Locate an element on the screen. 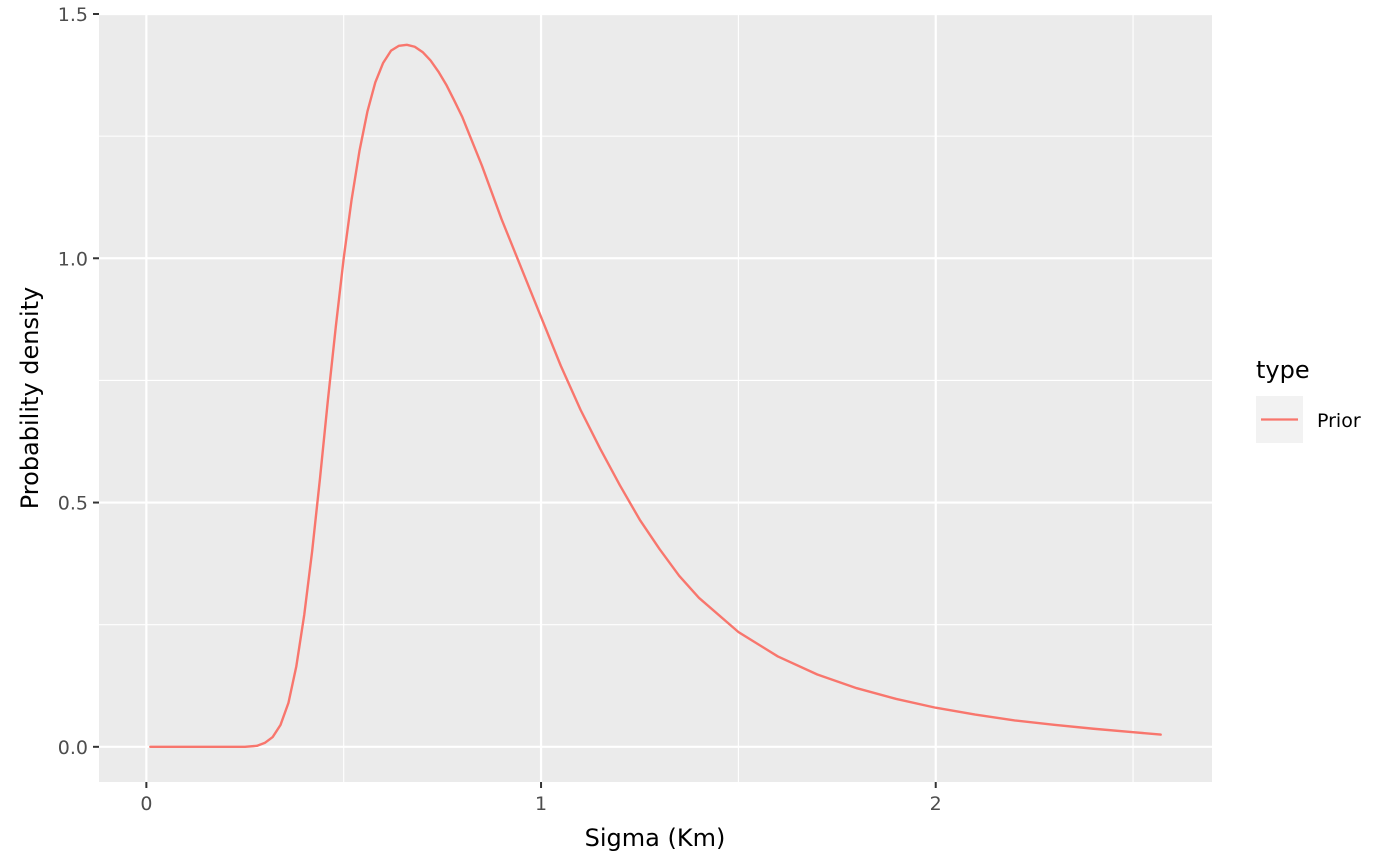  y-axis-title: Probability density is located at coordinates (30, 398).